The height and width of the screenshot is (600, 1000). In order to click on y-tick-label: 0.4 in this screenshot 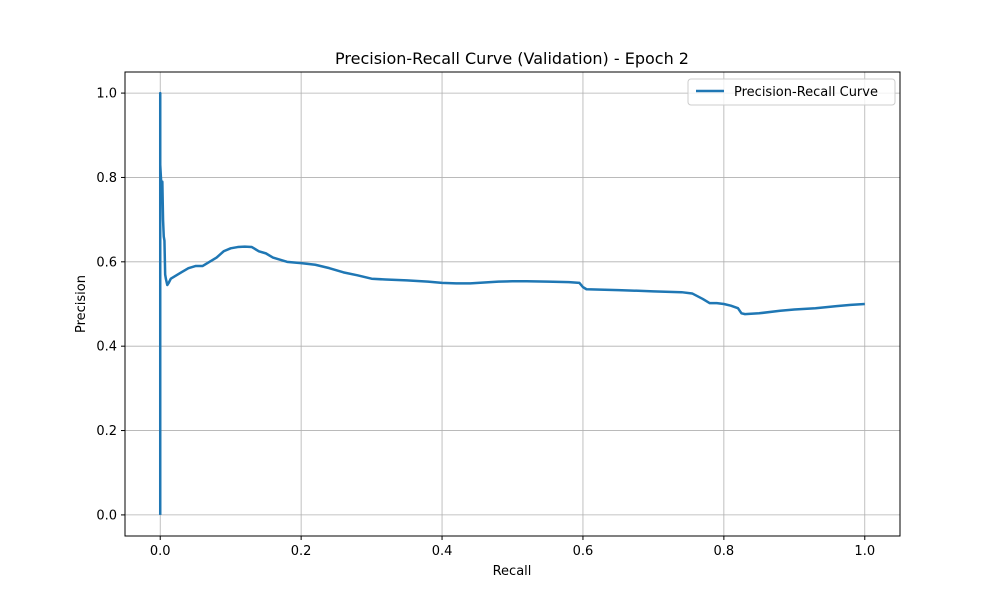, I will do `click(106, 347)`.